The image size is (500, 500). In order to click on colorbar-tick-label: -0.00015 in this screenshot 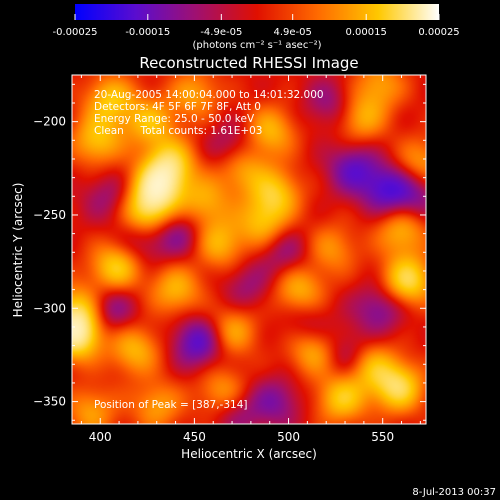, I will do `click(147, 32)`.